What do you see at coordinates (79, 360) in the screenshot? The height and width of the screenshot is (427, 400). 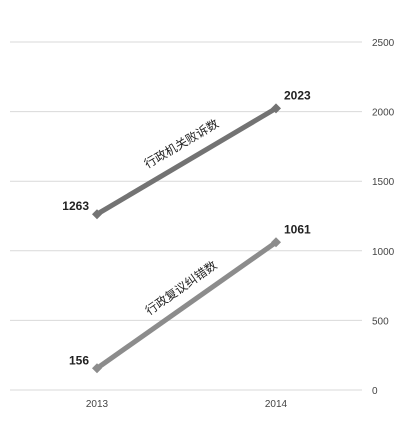 I see `data-label-1-2013: 156` at bounding box center [79, 360].